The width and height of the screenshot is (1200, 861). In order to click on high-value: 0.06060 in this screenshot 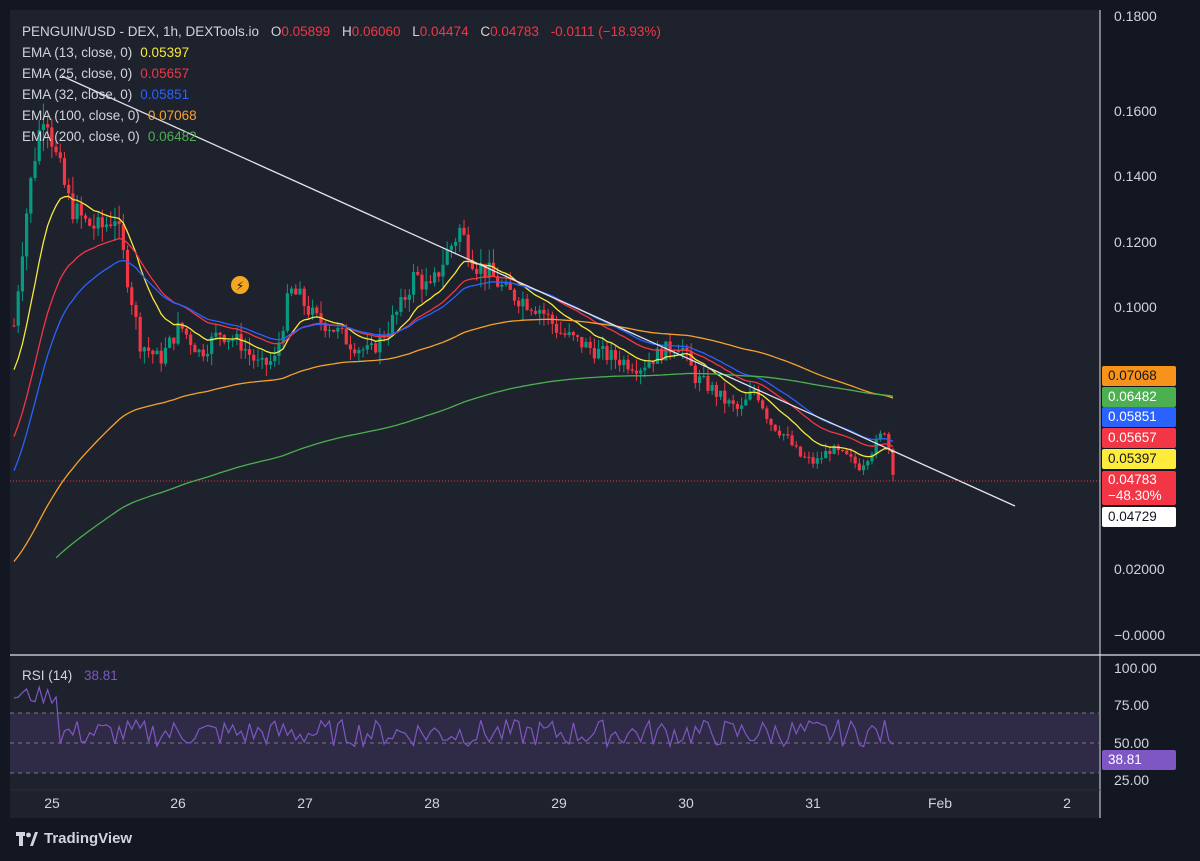, I will do `click(376, 31)`.